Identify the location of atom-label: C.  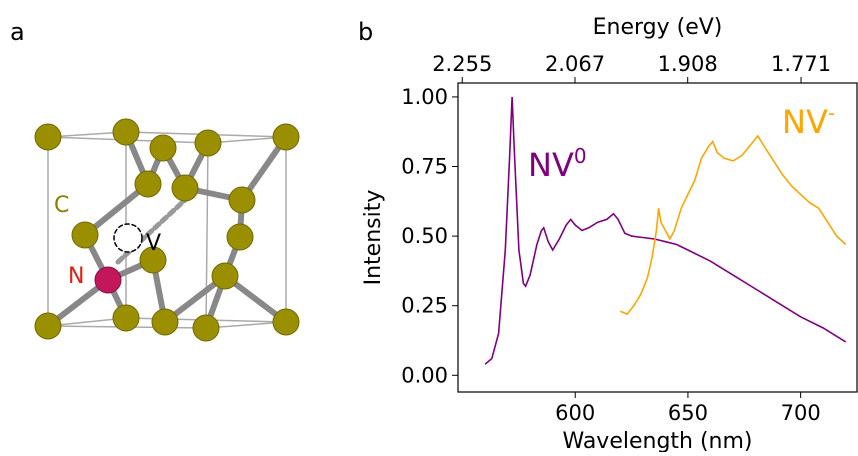
(61, 205).